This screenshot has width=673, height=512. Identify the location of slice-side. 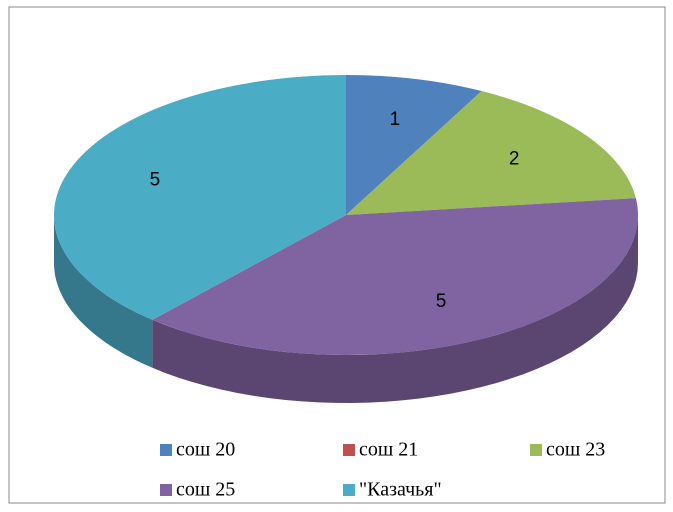
(103, 291).